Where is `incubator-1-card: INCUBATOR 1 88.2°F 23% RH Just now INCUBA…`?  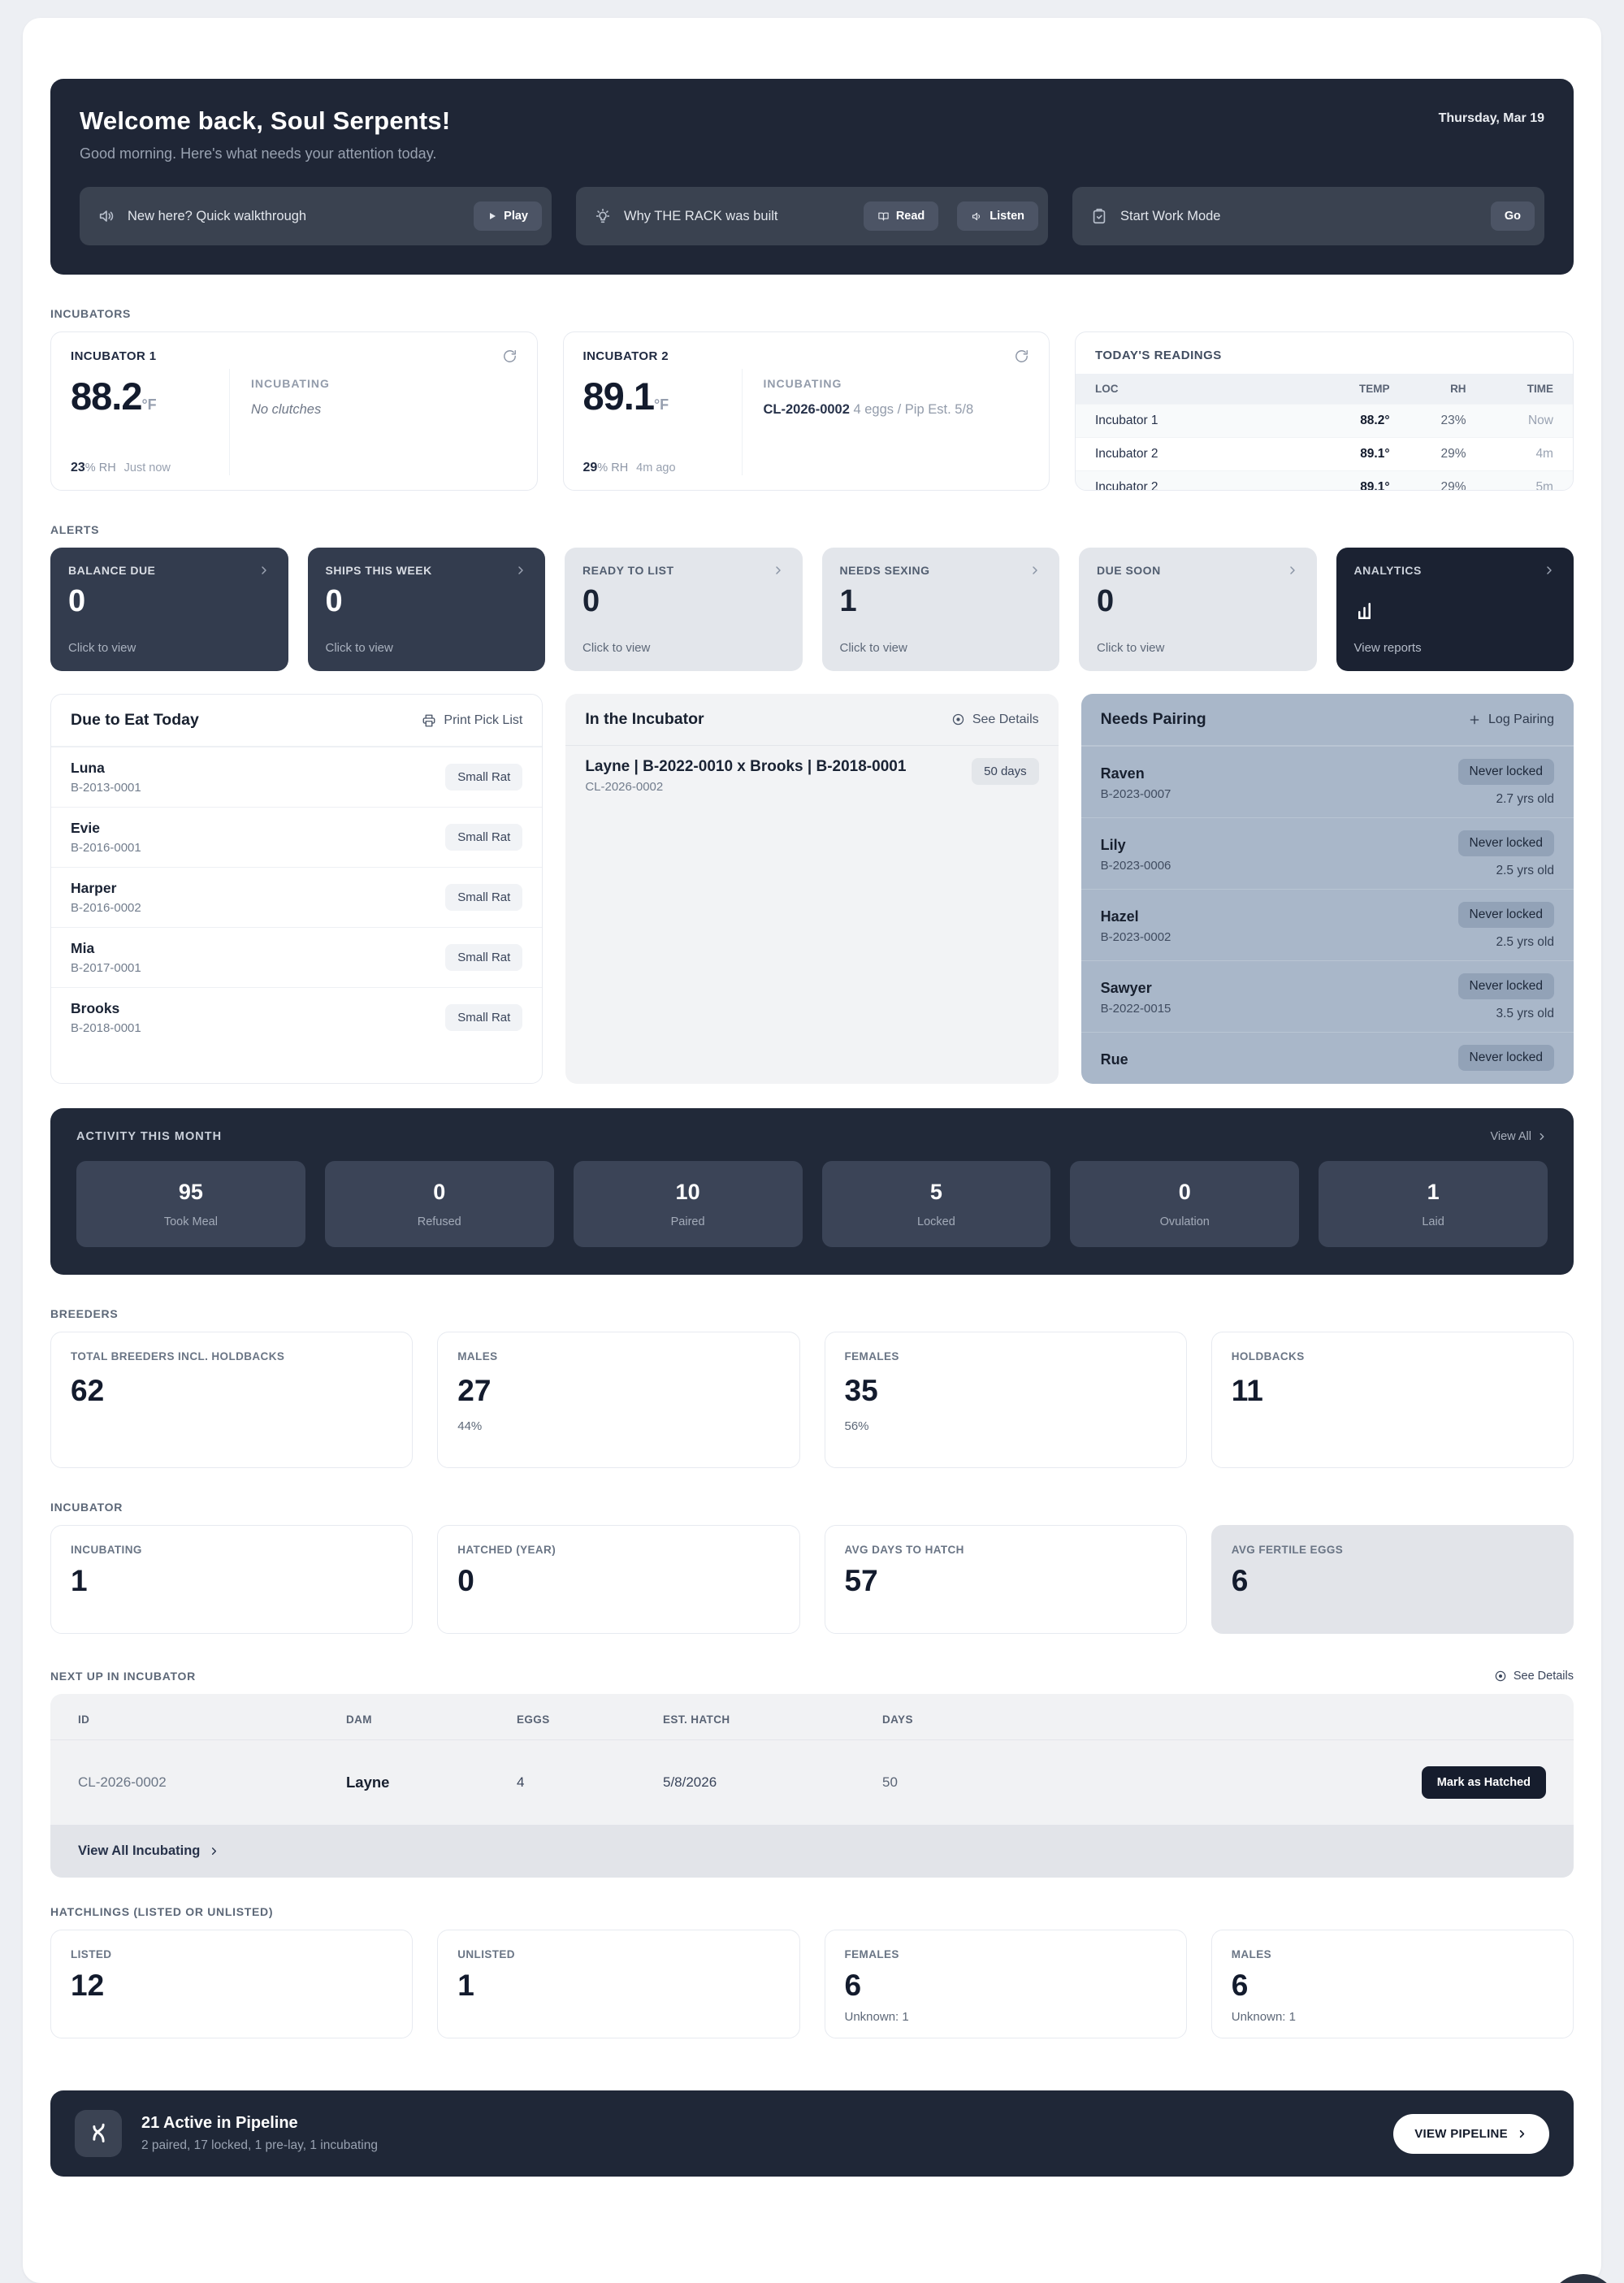 incubator-1-card: INCUBATOR 1 88.2°F 23% RH Just now INCUBA… is located at coordinates (294, 411).